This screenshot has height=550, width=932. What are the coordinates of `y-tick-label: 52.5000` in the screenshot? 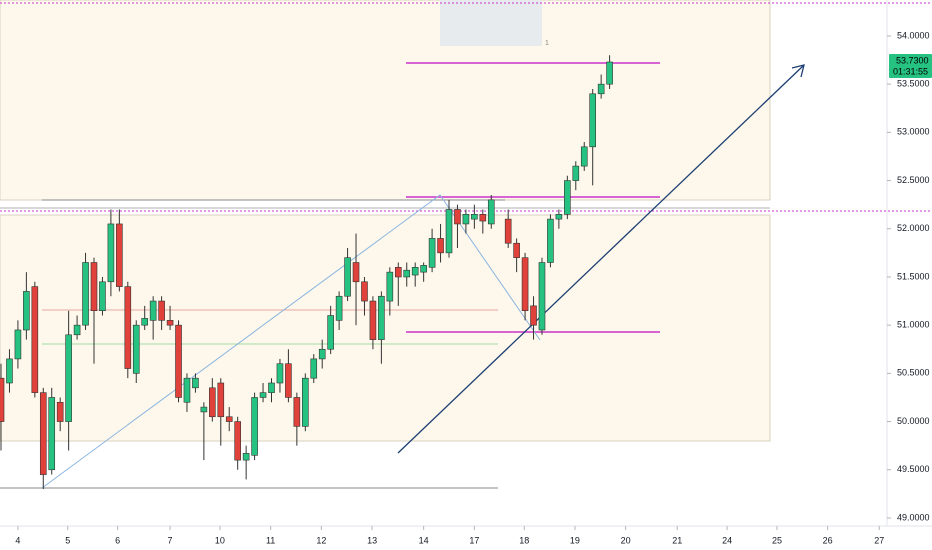 It's located at (913, 180).